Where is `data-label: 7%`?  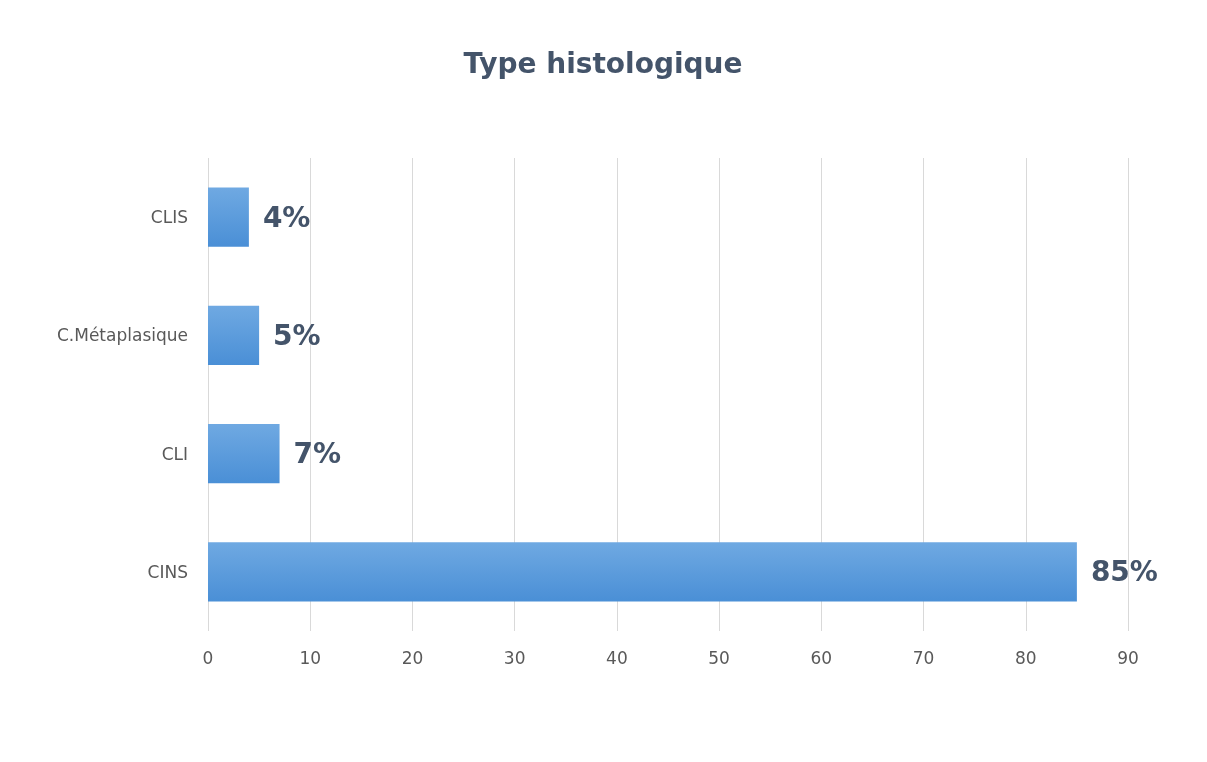
data-label: 7% is located at coordinates (317, 454).